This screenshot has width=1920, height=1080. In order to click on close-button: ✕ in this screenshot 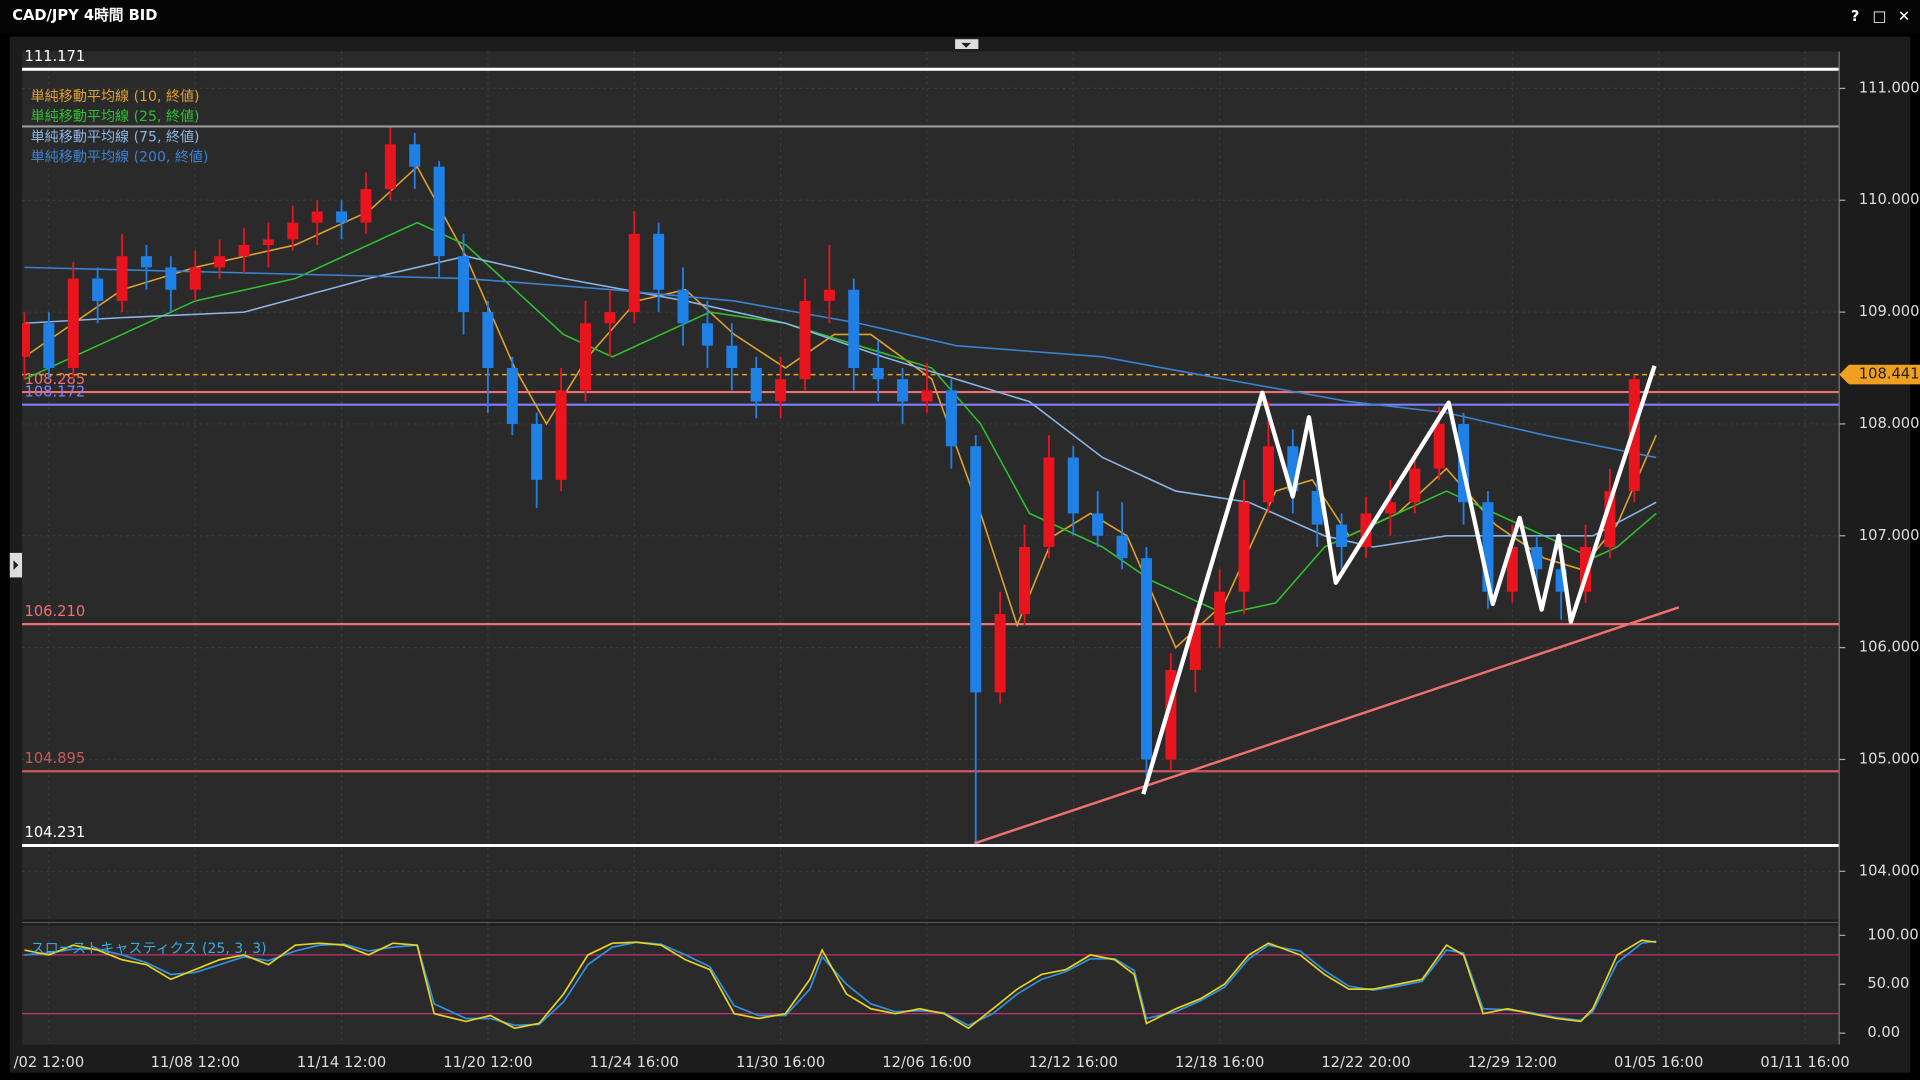, I will do `click(1904, 16)`.